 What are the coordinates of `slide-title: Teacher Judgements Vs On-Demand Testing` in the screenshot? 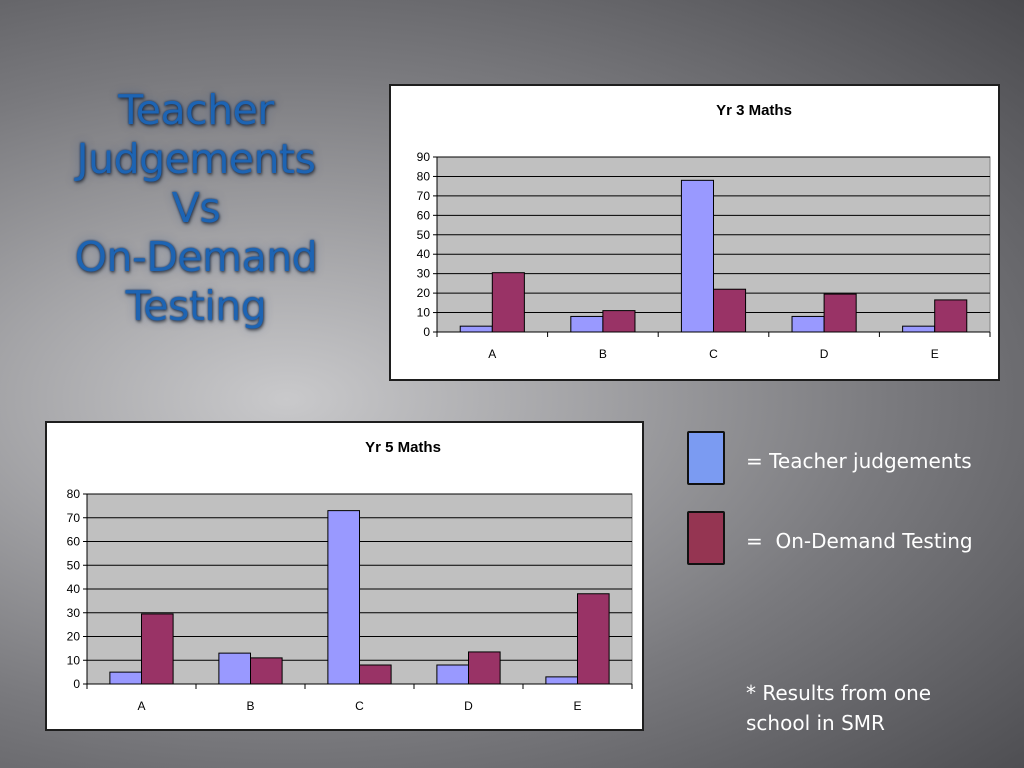 It's located at (196, 208).